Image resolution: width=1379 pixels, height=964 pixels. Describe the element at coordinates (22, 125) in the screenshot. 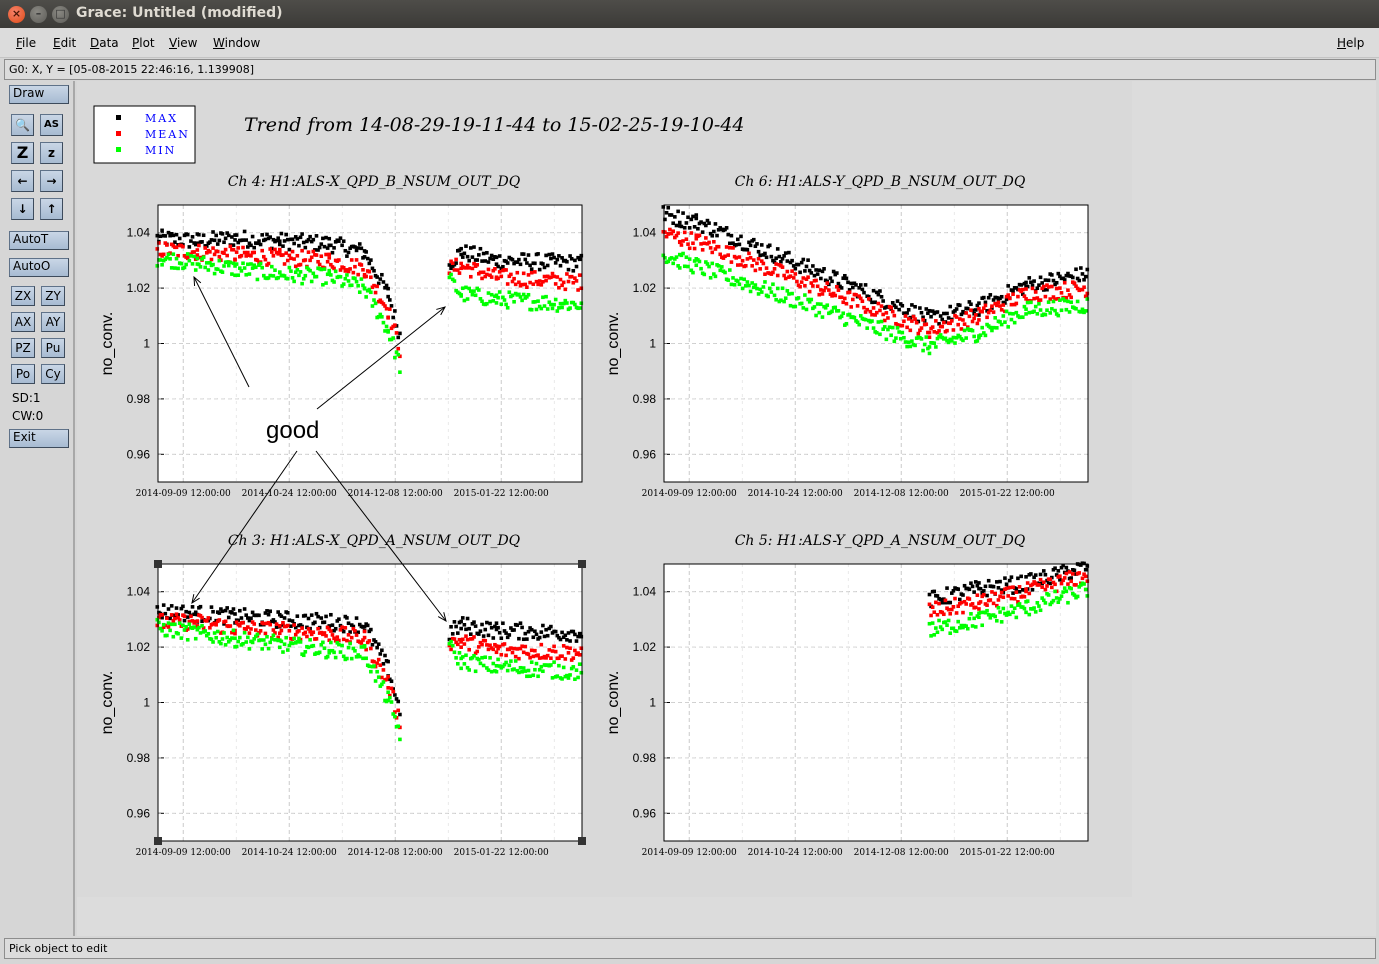

I see `zoom-magnifier-icon: 🔍` at that location.